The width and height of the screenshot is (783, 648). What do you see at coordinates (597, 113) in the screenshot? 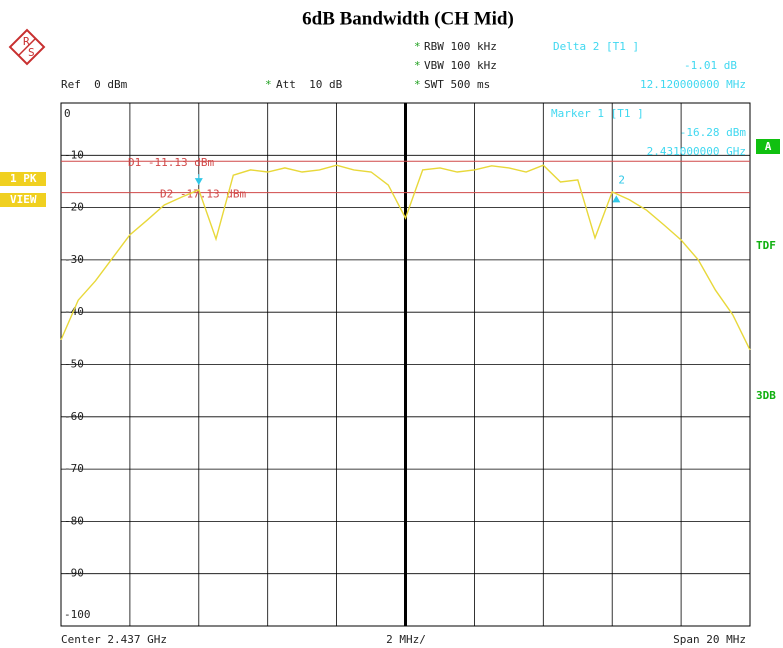
I see `marker-readout: Marker 1 [T1 ]` at bounding box center [597, 113].